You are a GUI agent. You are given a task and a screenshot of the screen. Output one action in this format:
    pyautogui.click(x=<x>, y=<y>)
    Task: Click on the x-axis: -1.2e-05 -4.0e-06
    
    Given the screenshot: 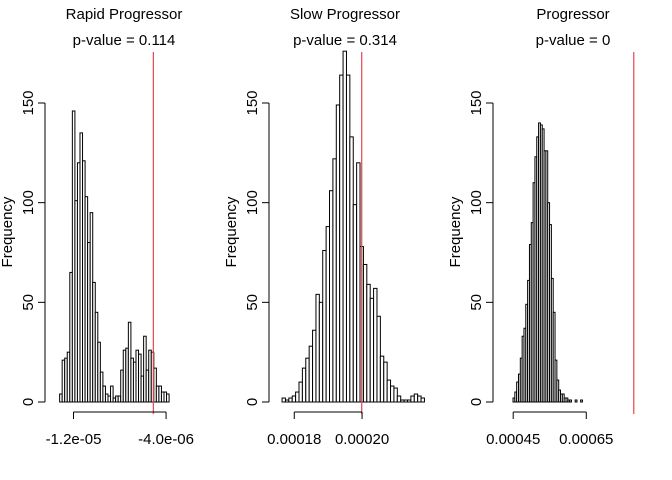 What is the action you would take?
    pyautogui.click(x=120, y=429)
    